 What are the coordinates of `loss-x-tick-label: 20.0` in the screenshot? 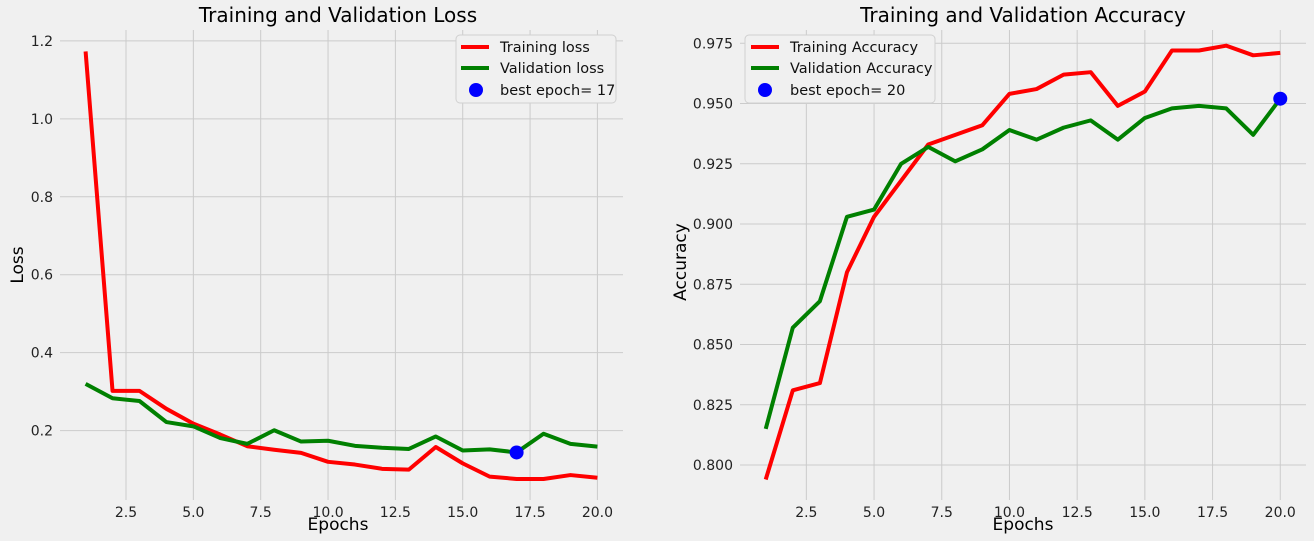 It's located at (597, 513).